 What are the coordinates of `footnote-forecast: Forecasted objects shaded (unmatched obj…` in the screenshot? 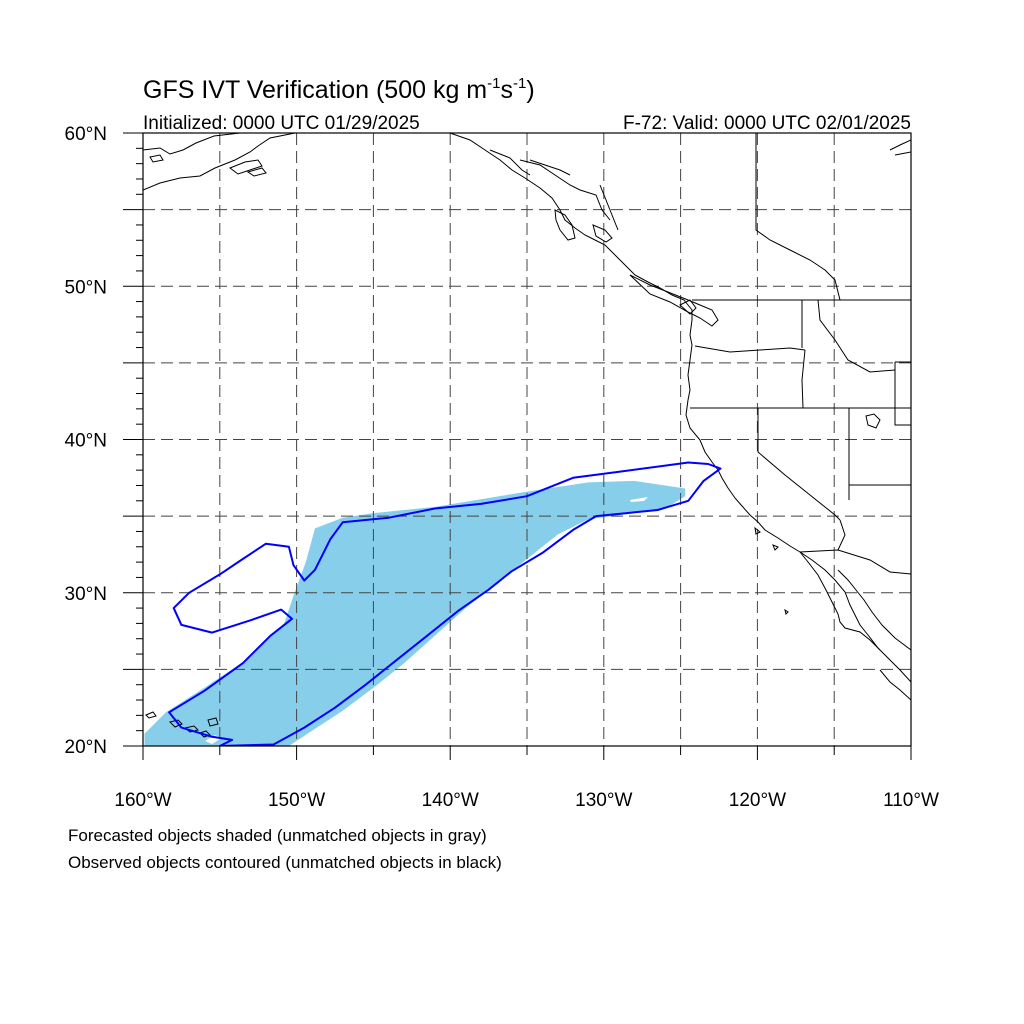 It's located at (277, 835).